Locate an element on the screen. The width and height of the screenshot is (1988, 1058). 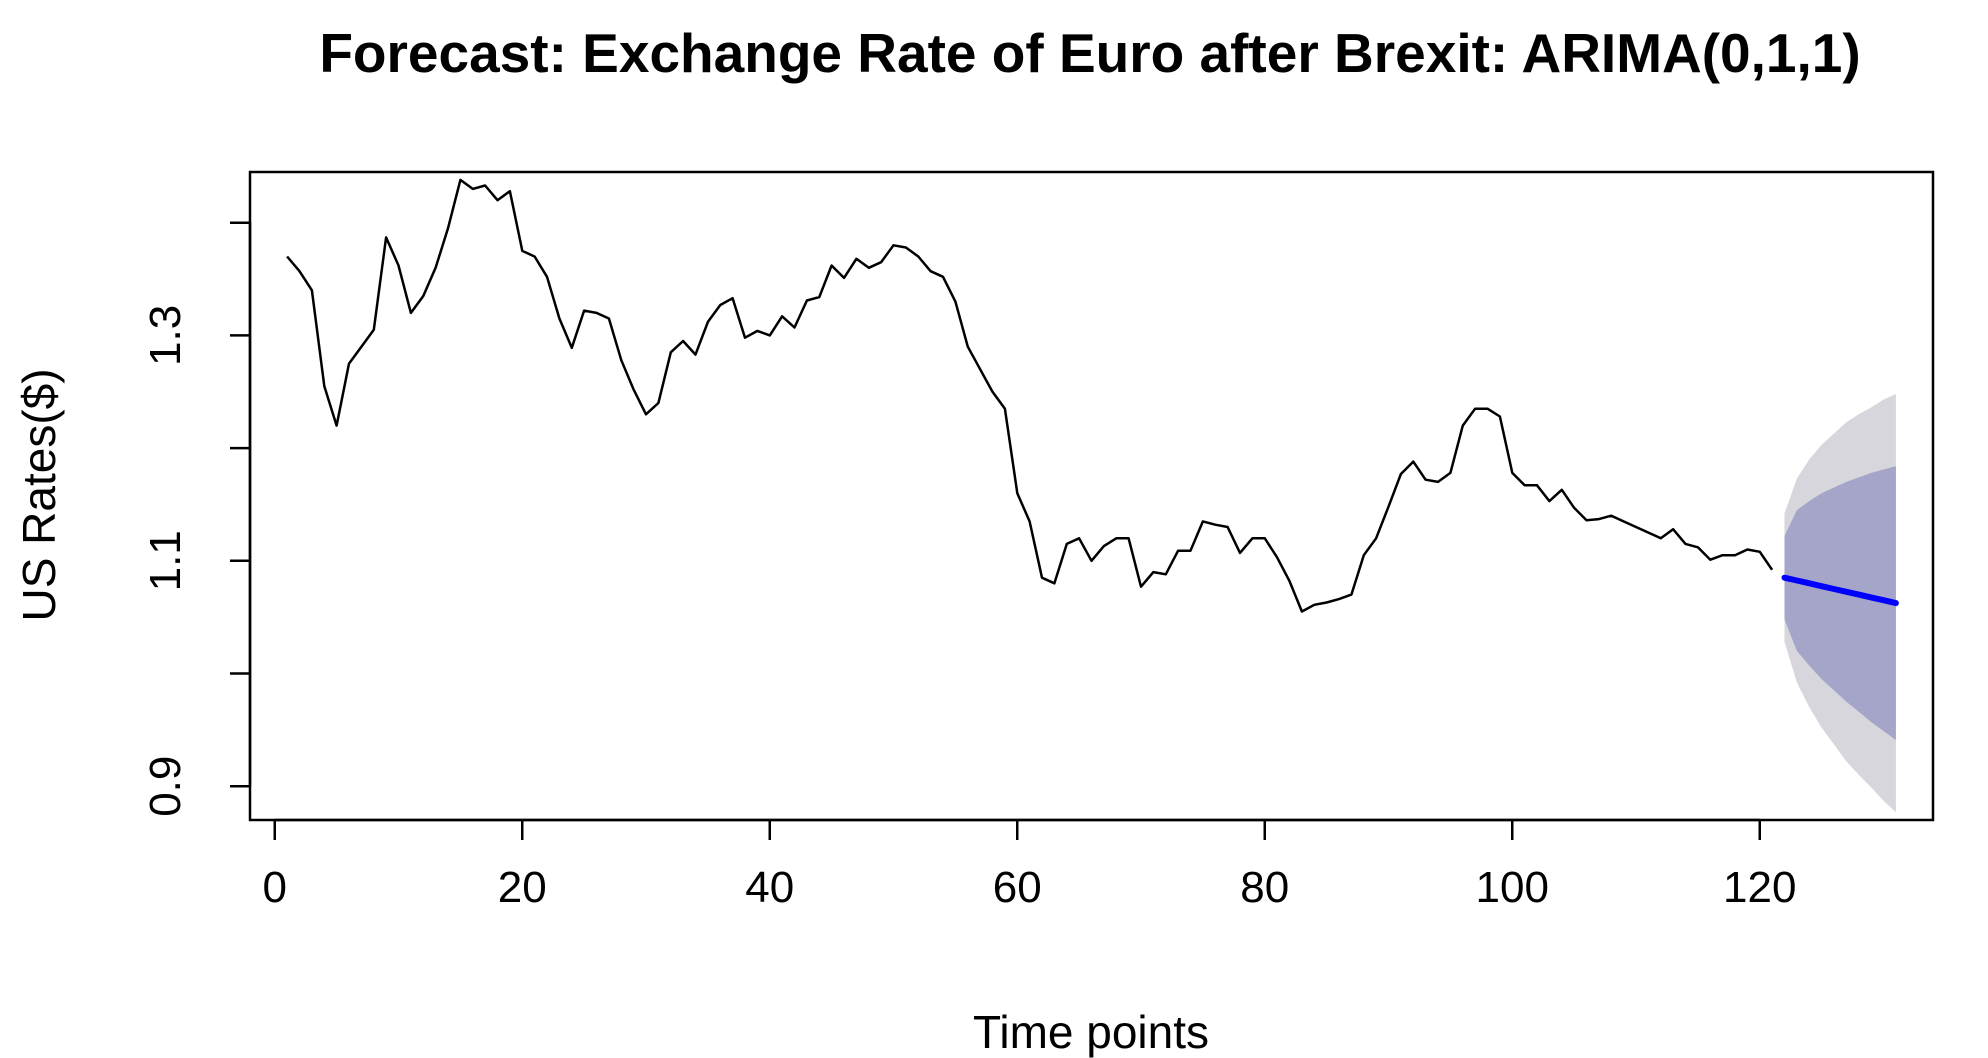
x-axis: 0 20 40 60 80 100 120 is located at coordinates (1029, 865).